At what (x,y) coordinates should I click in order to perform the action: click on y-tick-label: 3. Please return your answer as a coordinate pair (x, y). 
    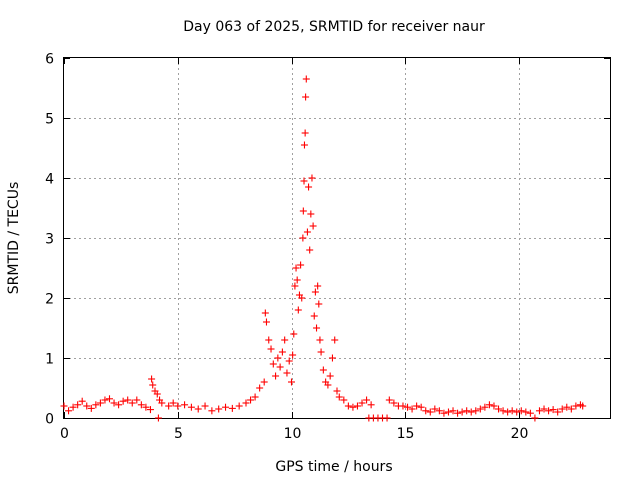
    Looking at the image, I should click on (49, 240).